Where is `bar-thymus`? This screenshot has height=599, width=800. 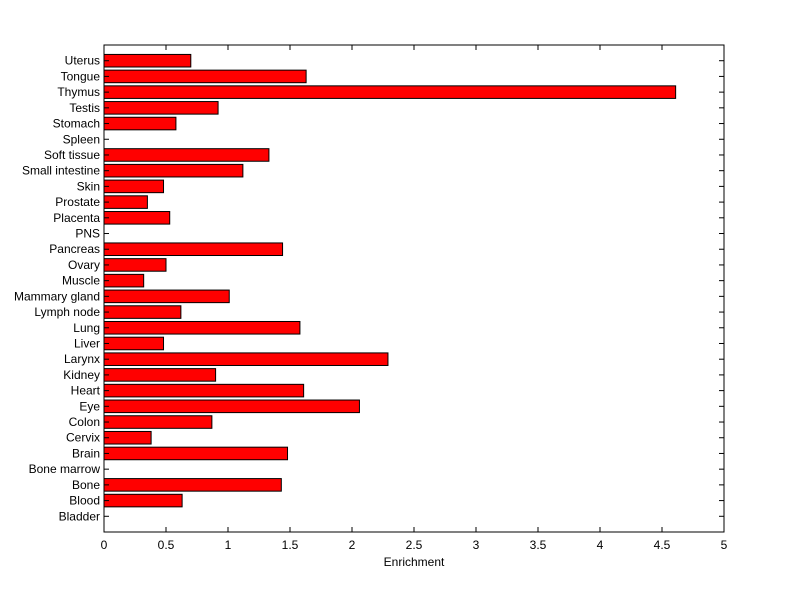 bar-thymus is located at coordinates (390, 92).